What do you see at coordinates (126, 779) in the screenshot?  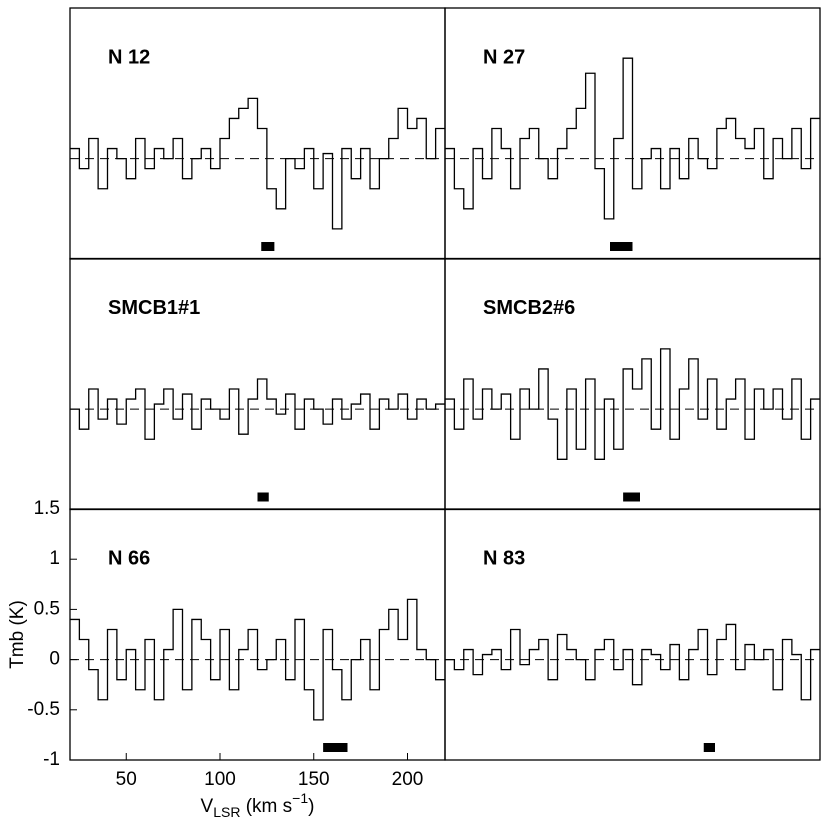 I see `x-tick-label: 50` at bounding box center [126, 779].